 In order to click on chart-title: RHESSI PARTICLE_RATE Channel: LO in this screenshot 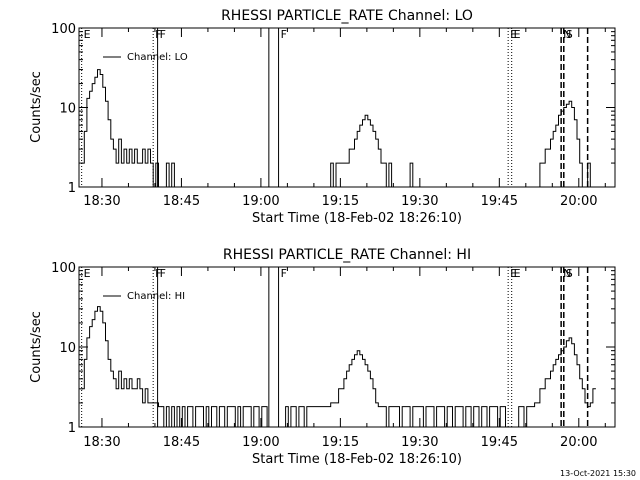, I will do `click(347, 16)`.